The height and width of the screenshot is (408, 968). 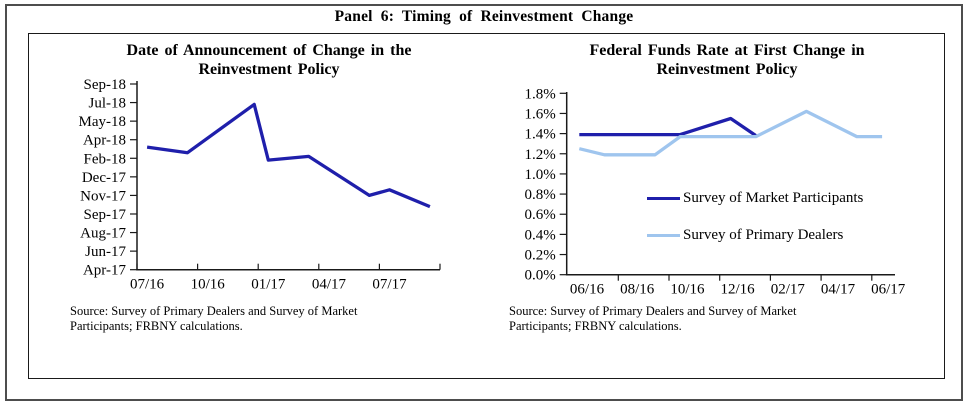 What do you see at coordinates (539, 276) in the screenshot?
I see `right-y-tick-label: 0.0%` at bounding box center [539, 276].